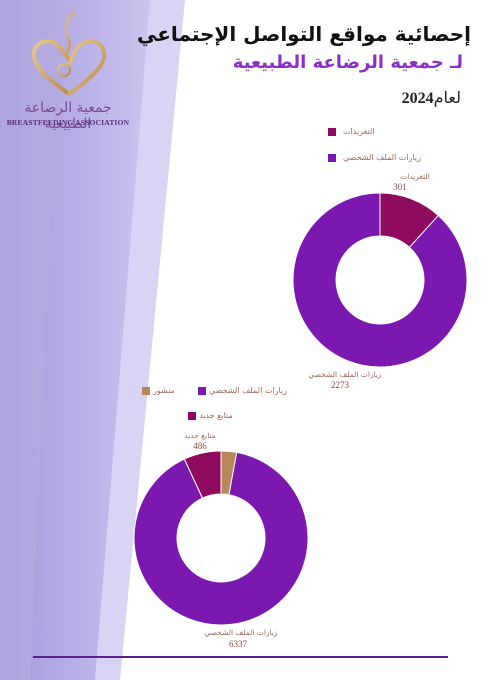 The width and height of the screenshot is (481, 680). What do you see at coordinates (415, 176) in the screenshot?
I see `chart1-label-tweets: التغريدات` at bounding box center [415, 176].